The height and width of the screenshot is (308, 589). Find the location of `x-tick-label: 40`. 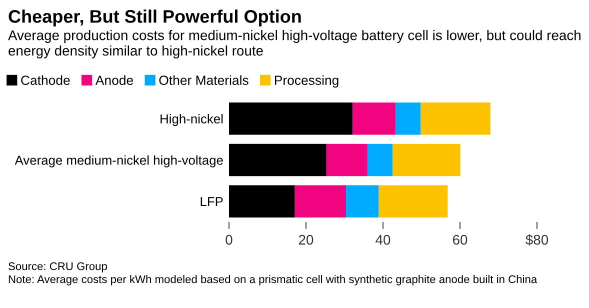

x-tick-label: 40 is located at coordinates (383, 239).